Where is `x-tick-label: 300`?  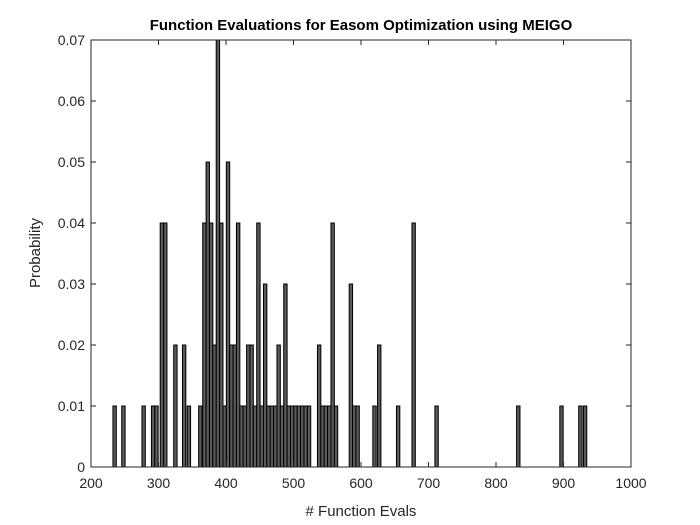 x-tick-label: 300 is located at coordinates (159, 483).